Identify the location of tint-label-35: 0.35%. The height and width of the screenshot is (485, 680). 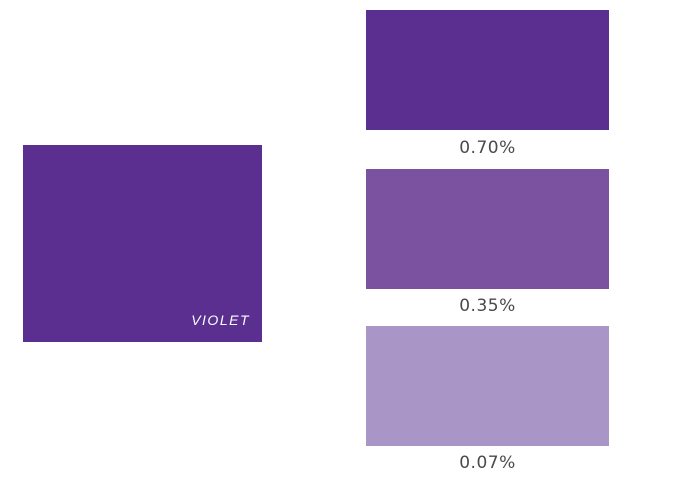
(487, 306).